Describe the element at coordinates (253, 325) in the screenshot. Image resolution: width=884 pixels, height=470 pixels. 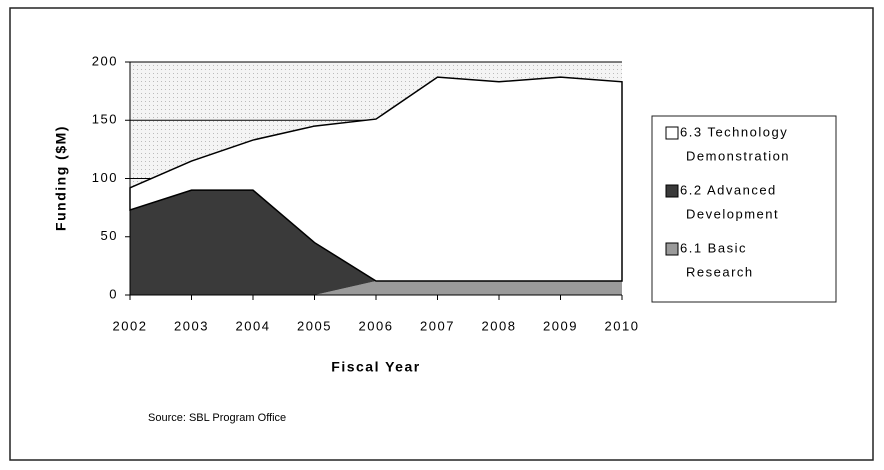
I see `x-tick-label: 2004` at that location.